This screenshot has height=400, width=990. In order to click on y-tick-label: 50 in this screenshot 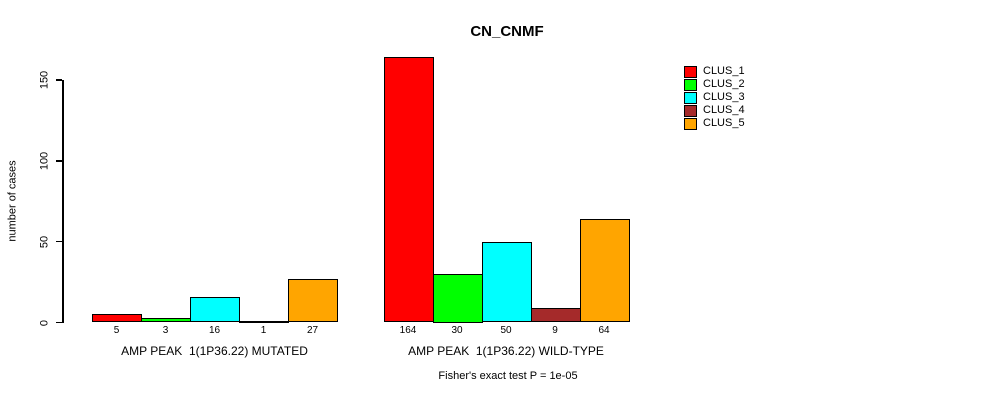, I will do `click(44, 241)`.